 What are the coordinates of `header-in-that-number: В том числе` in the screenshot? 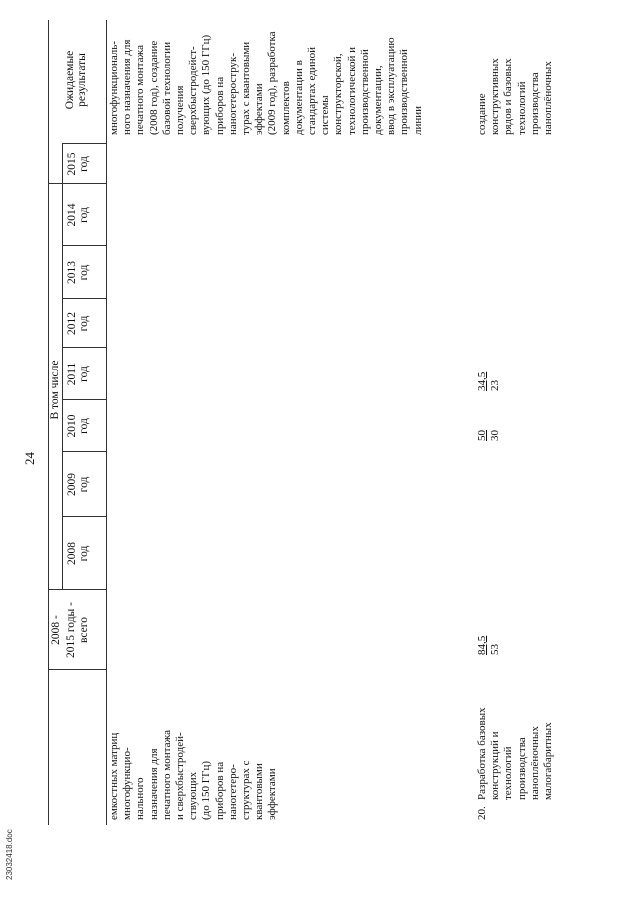 It's located at (55, 390).